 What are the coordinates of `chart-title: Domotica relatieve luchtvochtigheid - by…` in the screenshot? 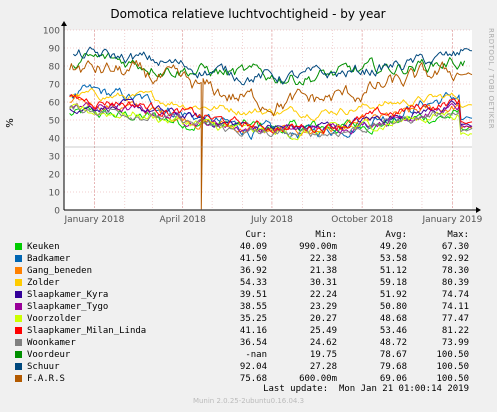 It's located at (247, 14).